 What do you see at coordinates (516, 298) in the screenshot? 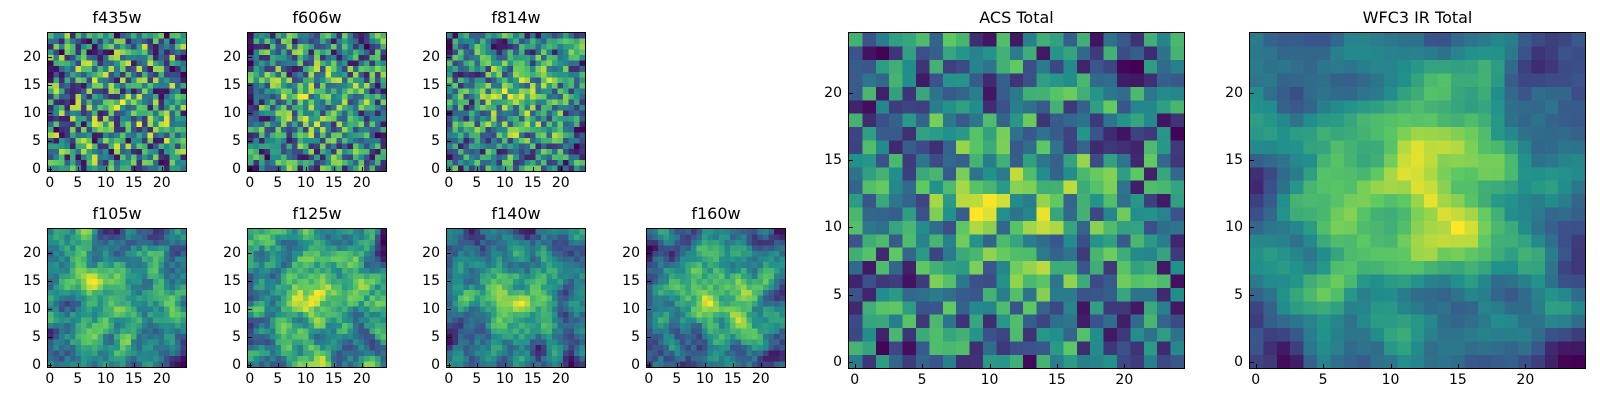
I see `plot-area` at bounding box center [516, 298].